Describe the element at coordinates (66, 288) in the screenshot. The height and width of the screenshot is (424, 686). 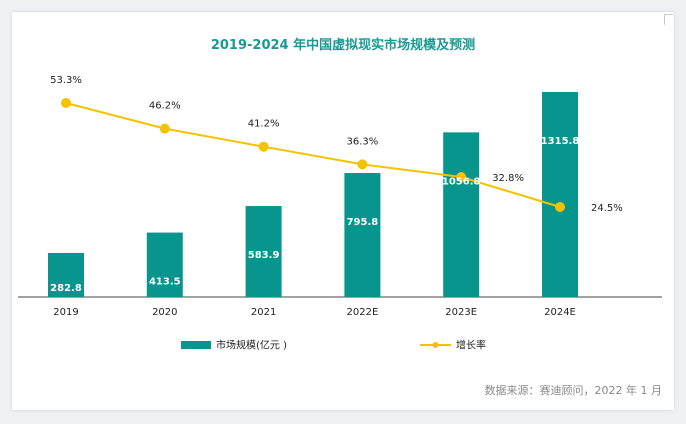
I see `bar-value-label: 282.8` at that location.